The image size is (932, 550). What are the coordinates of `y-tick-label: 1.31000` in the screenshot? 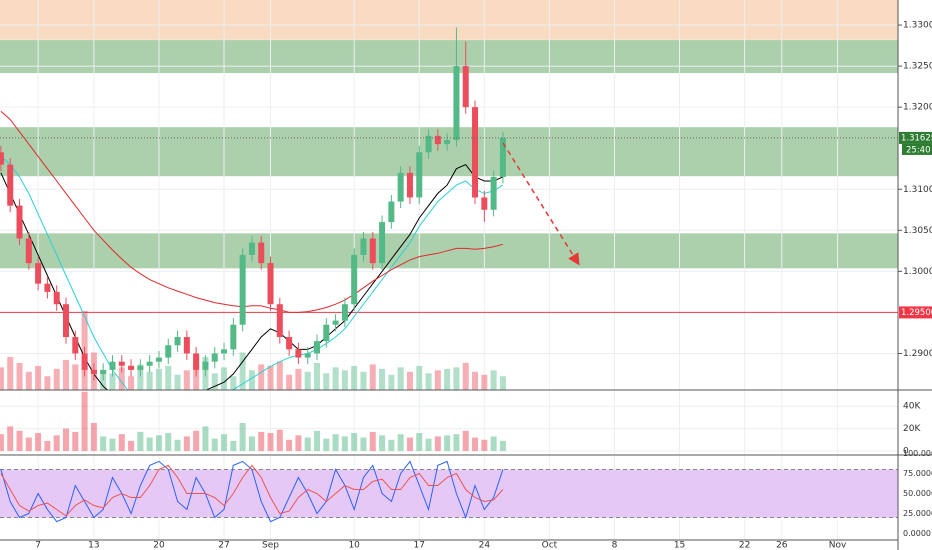 It's located at (917, 190).